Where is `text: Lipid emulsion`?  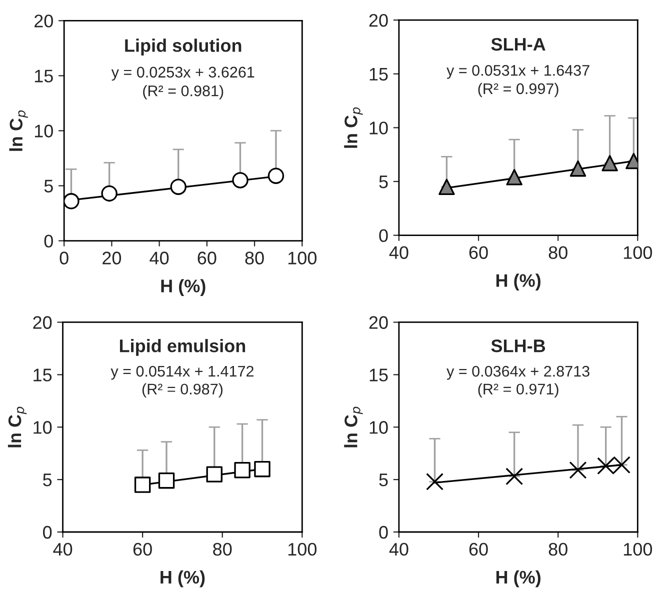
text: Lipid emulsion is located at coordinates (183, 347).